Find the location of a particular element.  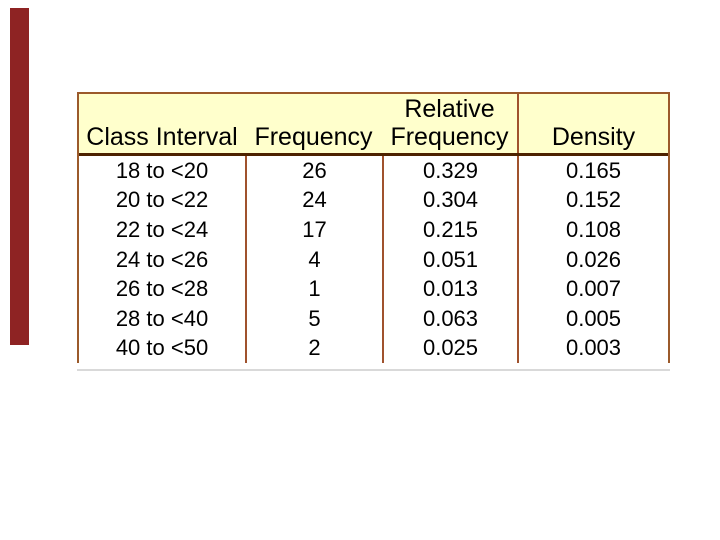

column-header-density: Density is located at coordinates (592, 123).